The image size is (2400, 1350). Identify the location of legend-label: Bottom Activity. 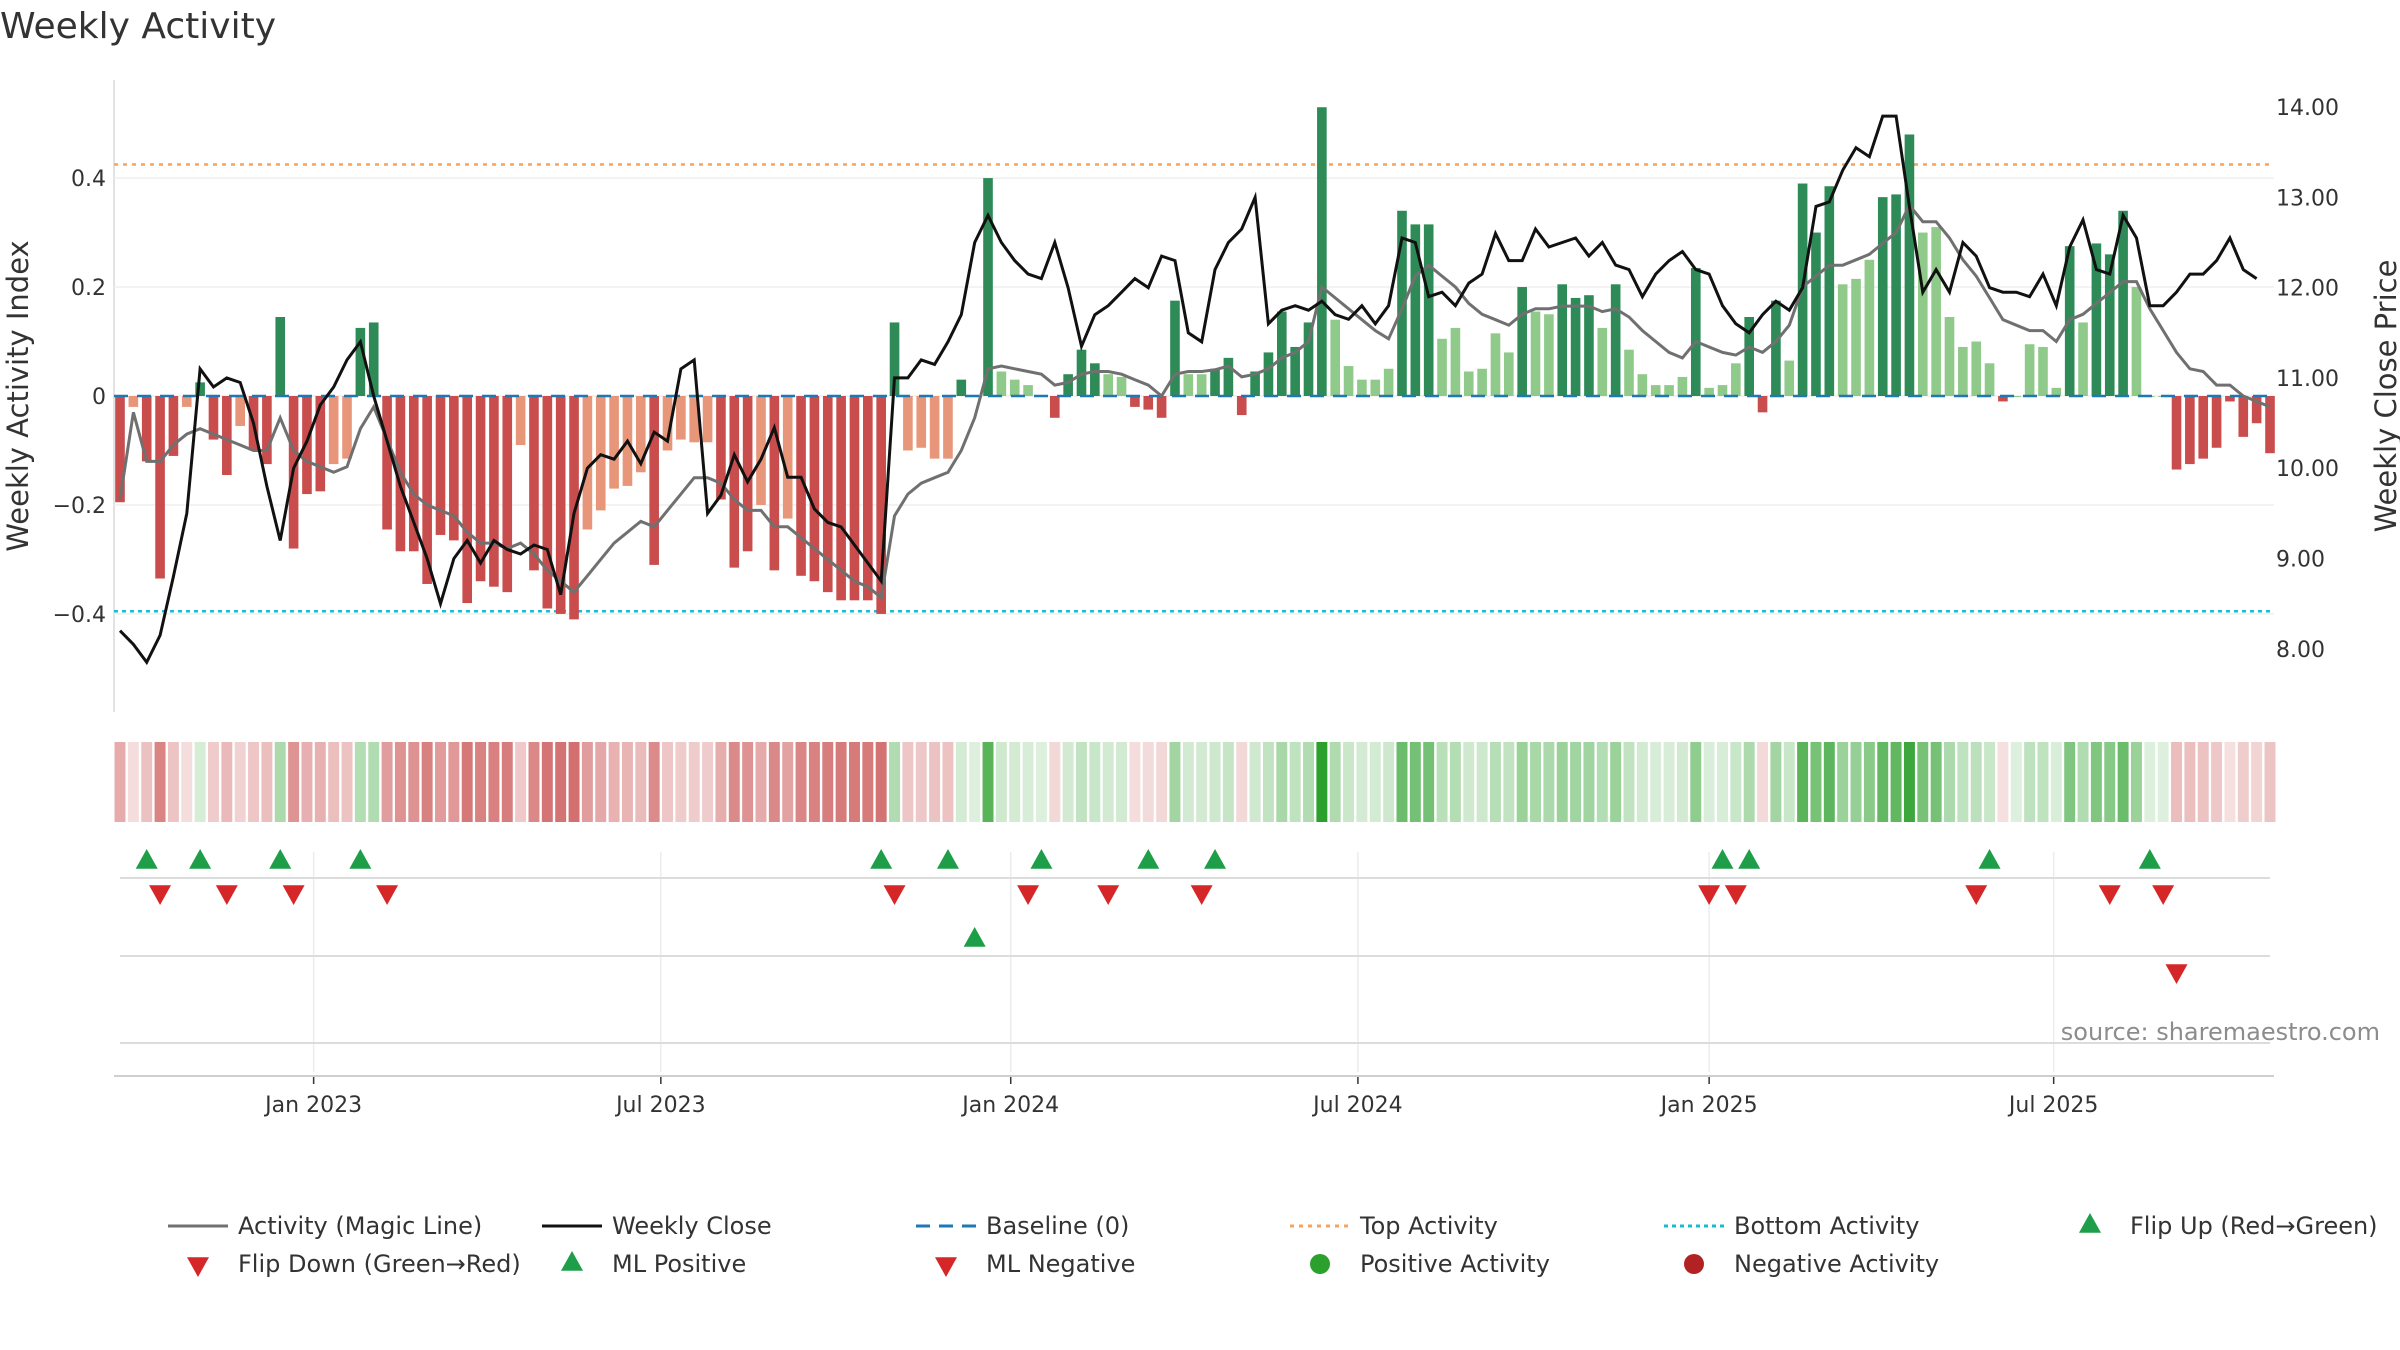
(1826, 1226).